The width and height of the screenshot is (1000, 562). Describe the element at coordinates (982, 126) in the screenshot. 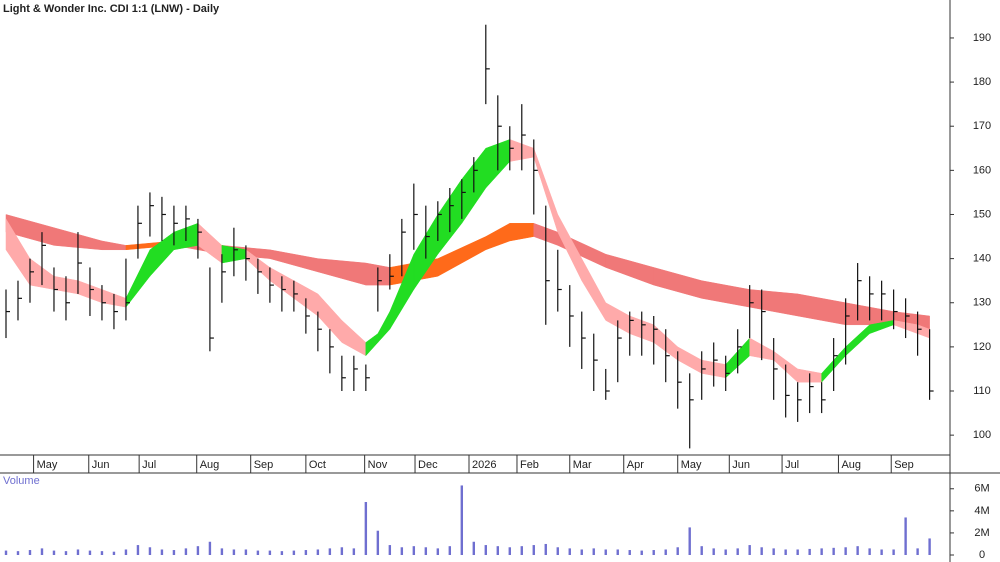

I see `y-tick-label: 170` at that location.